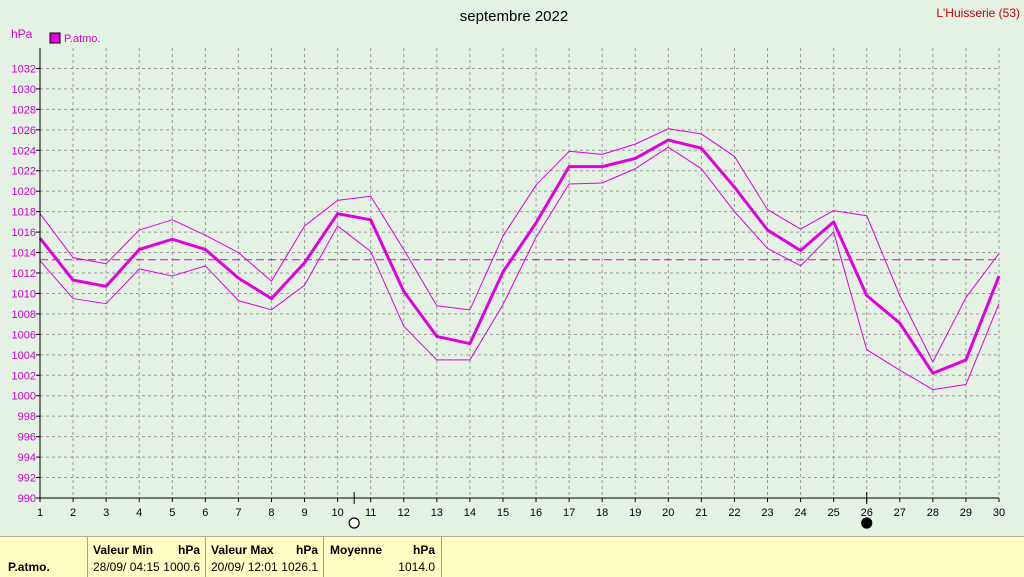 The height and width of the screenshot is (577, 1024). Describe the element at coordinates (999, 513) in the screenshot. I see `x-tick-label: 30` at that location.